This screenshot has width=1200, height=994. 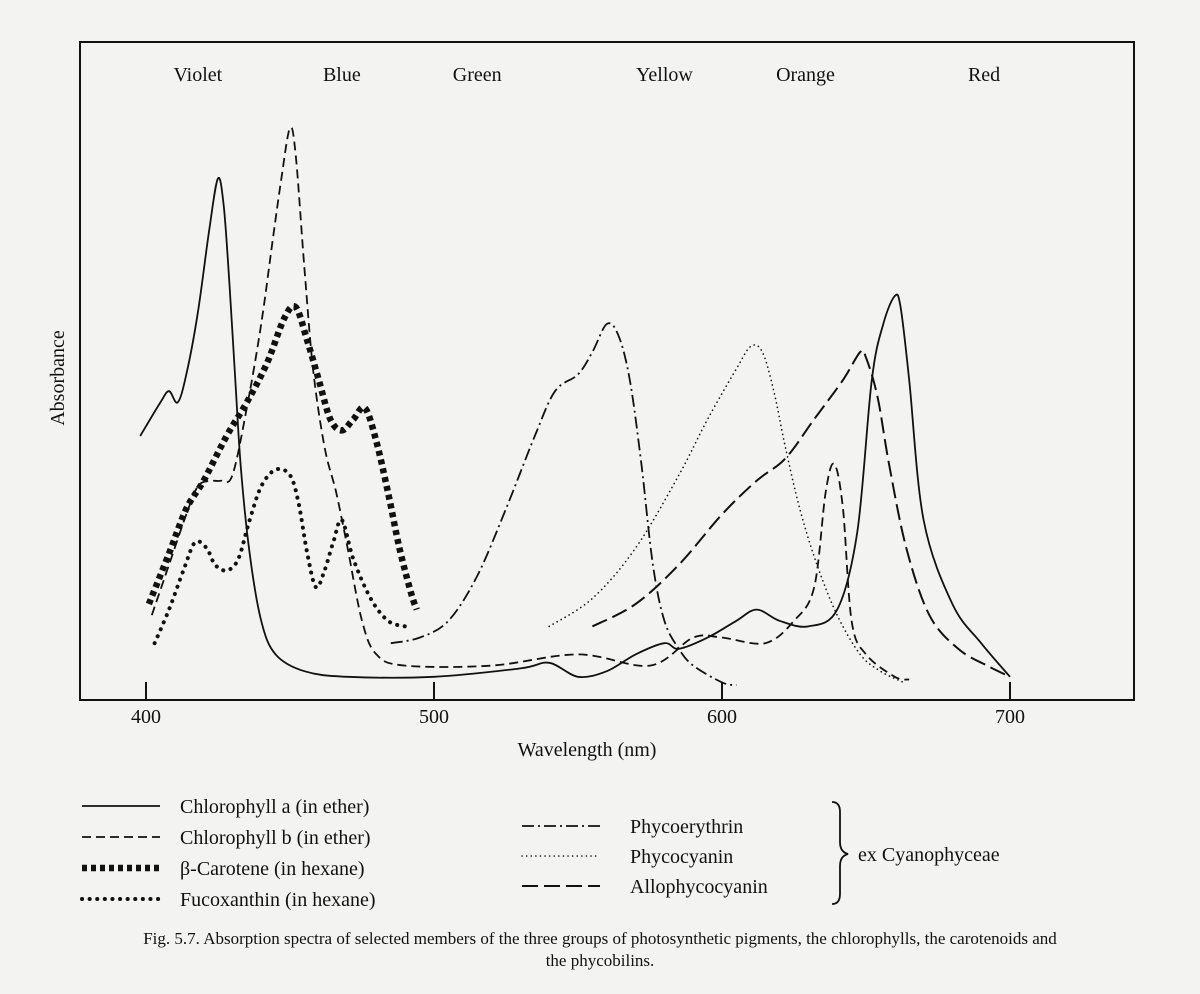 What do you see at coordinates (586, 75) in the screenshot?
I see `color-bands: Violet Blue Green Yellow Orange Red` at bounding box center [586, 75].